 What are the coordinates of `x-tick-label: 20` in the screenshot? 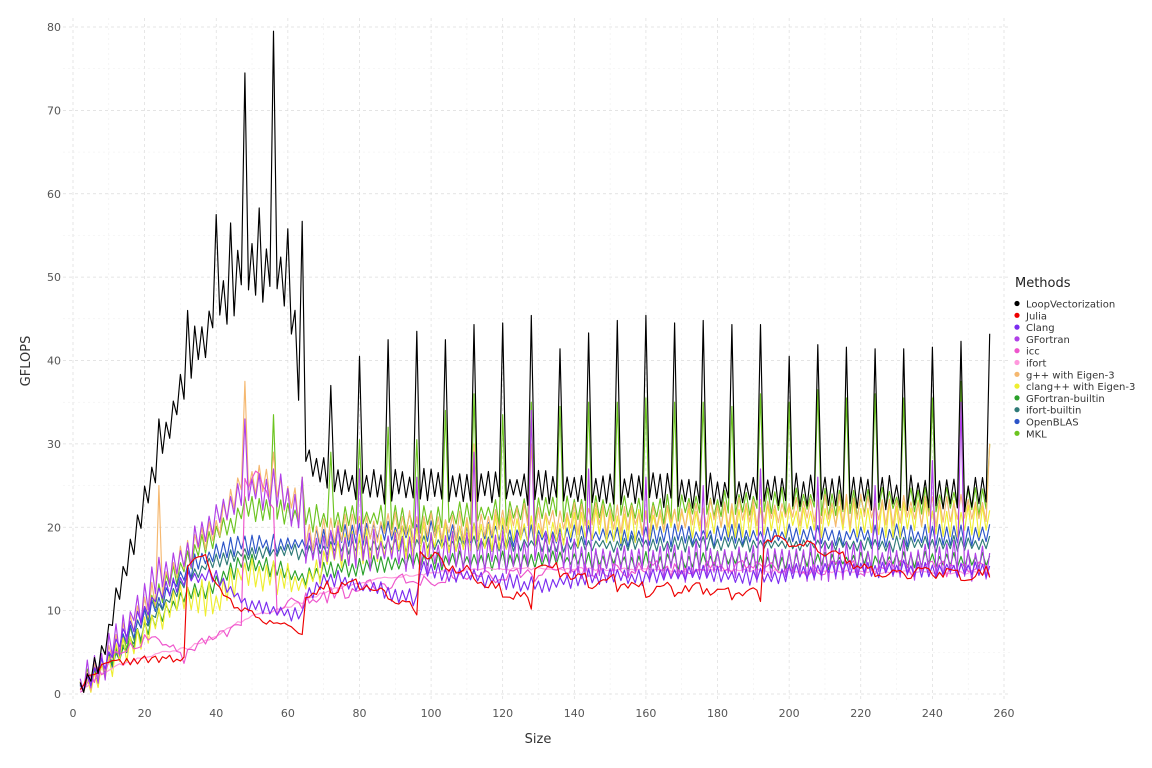 It's located at (145, 713).